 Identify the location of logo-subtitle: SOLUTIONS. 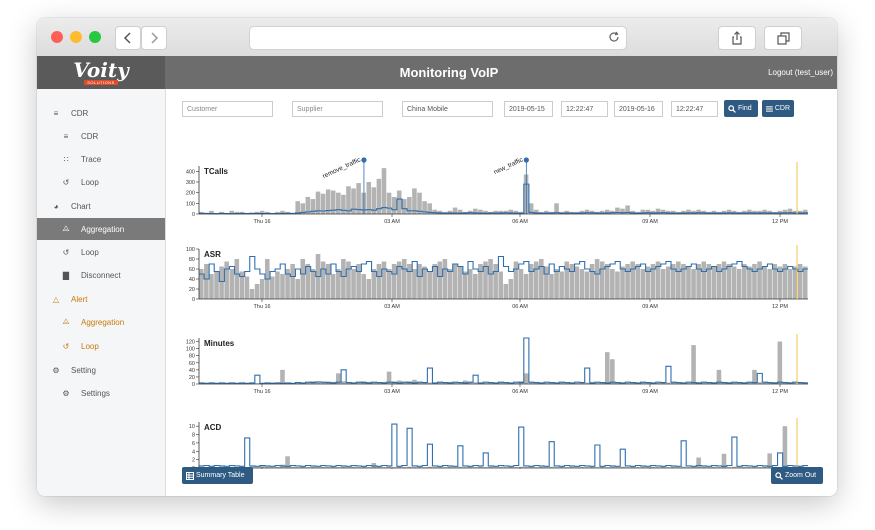
(101, 82).